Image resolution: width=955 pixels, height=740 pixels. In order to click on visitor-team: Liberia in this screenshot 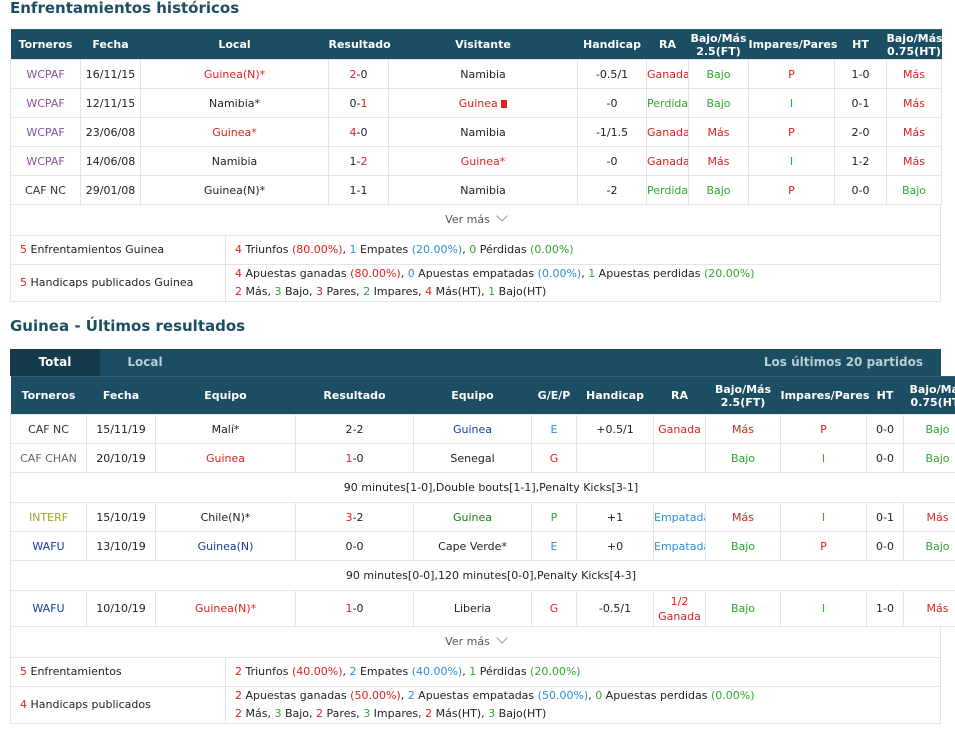, I will do `click(472, 608)`.